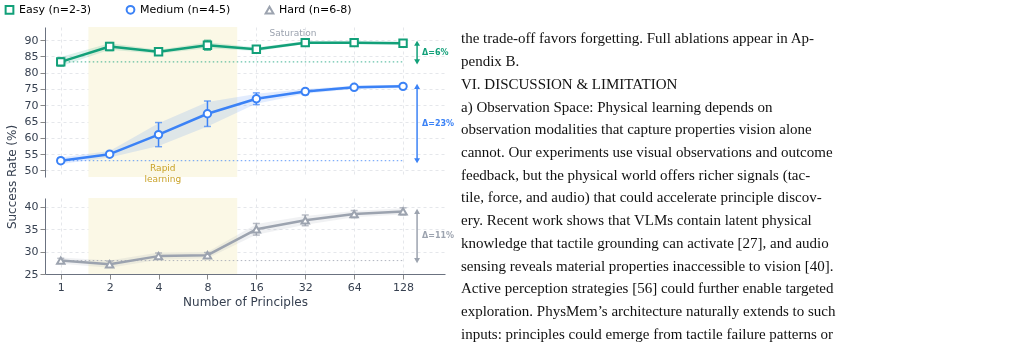  I want to click on annotation: Δ=11%, so click(438, 235).